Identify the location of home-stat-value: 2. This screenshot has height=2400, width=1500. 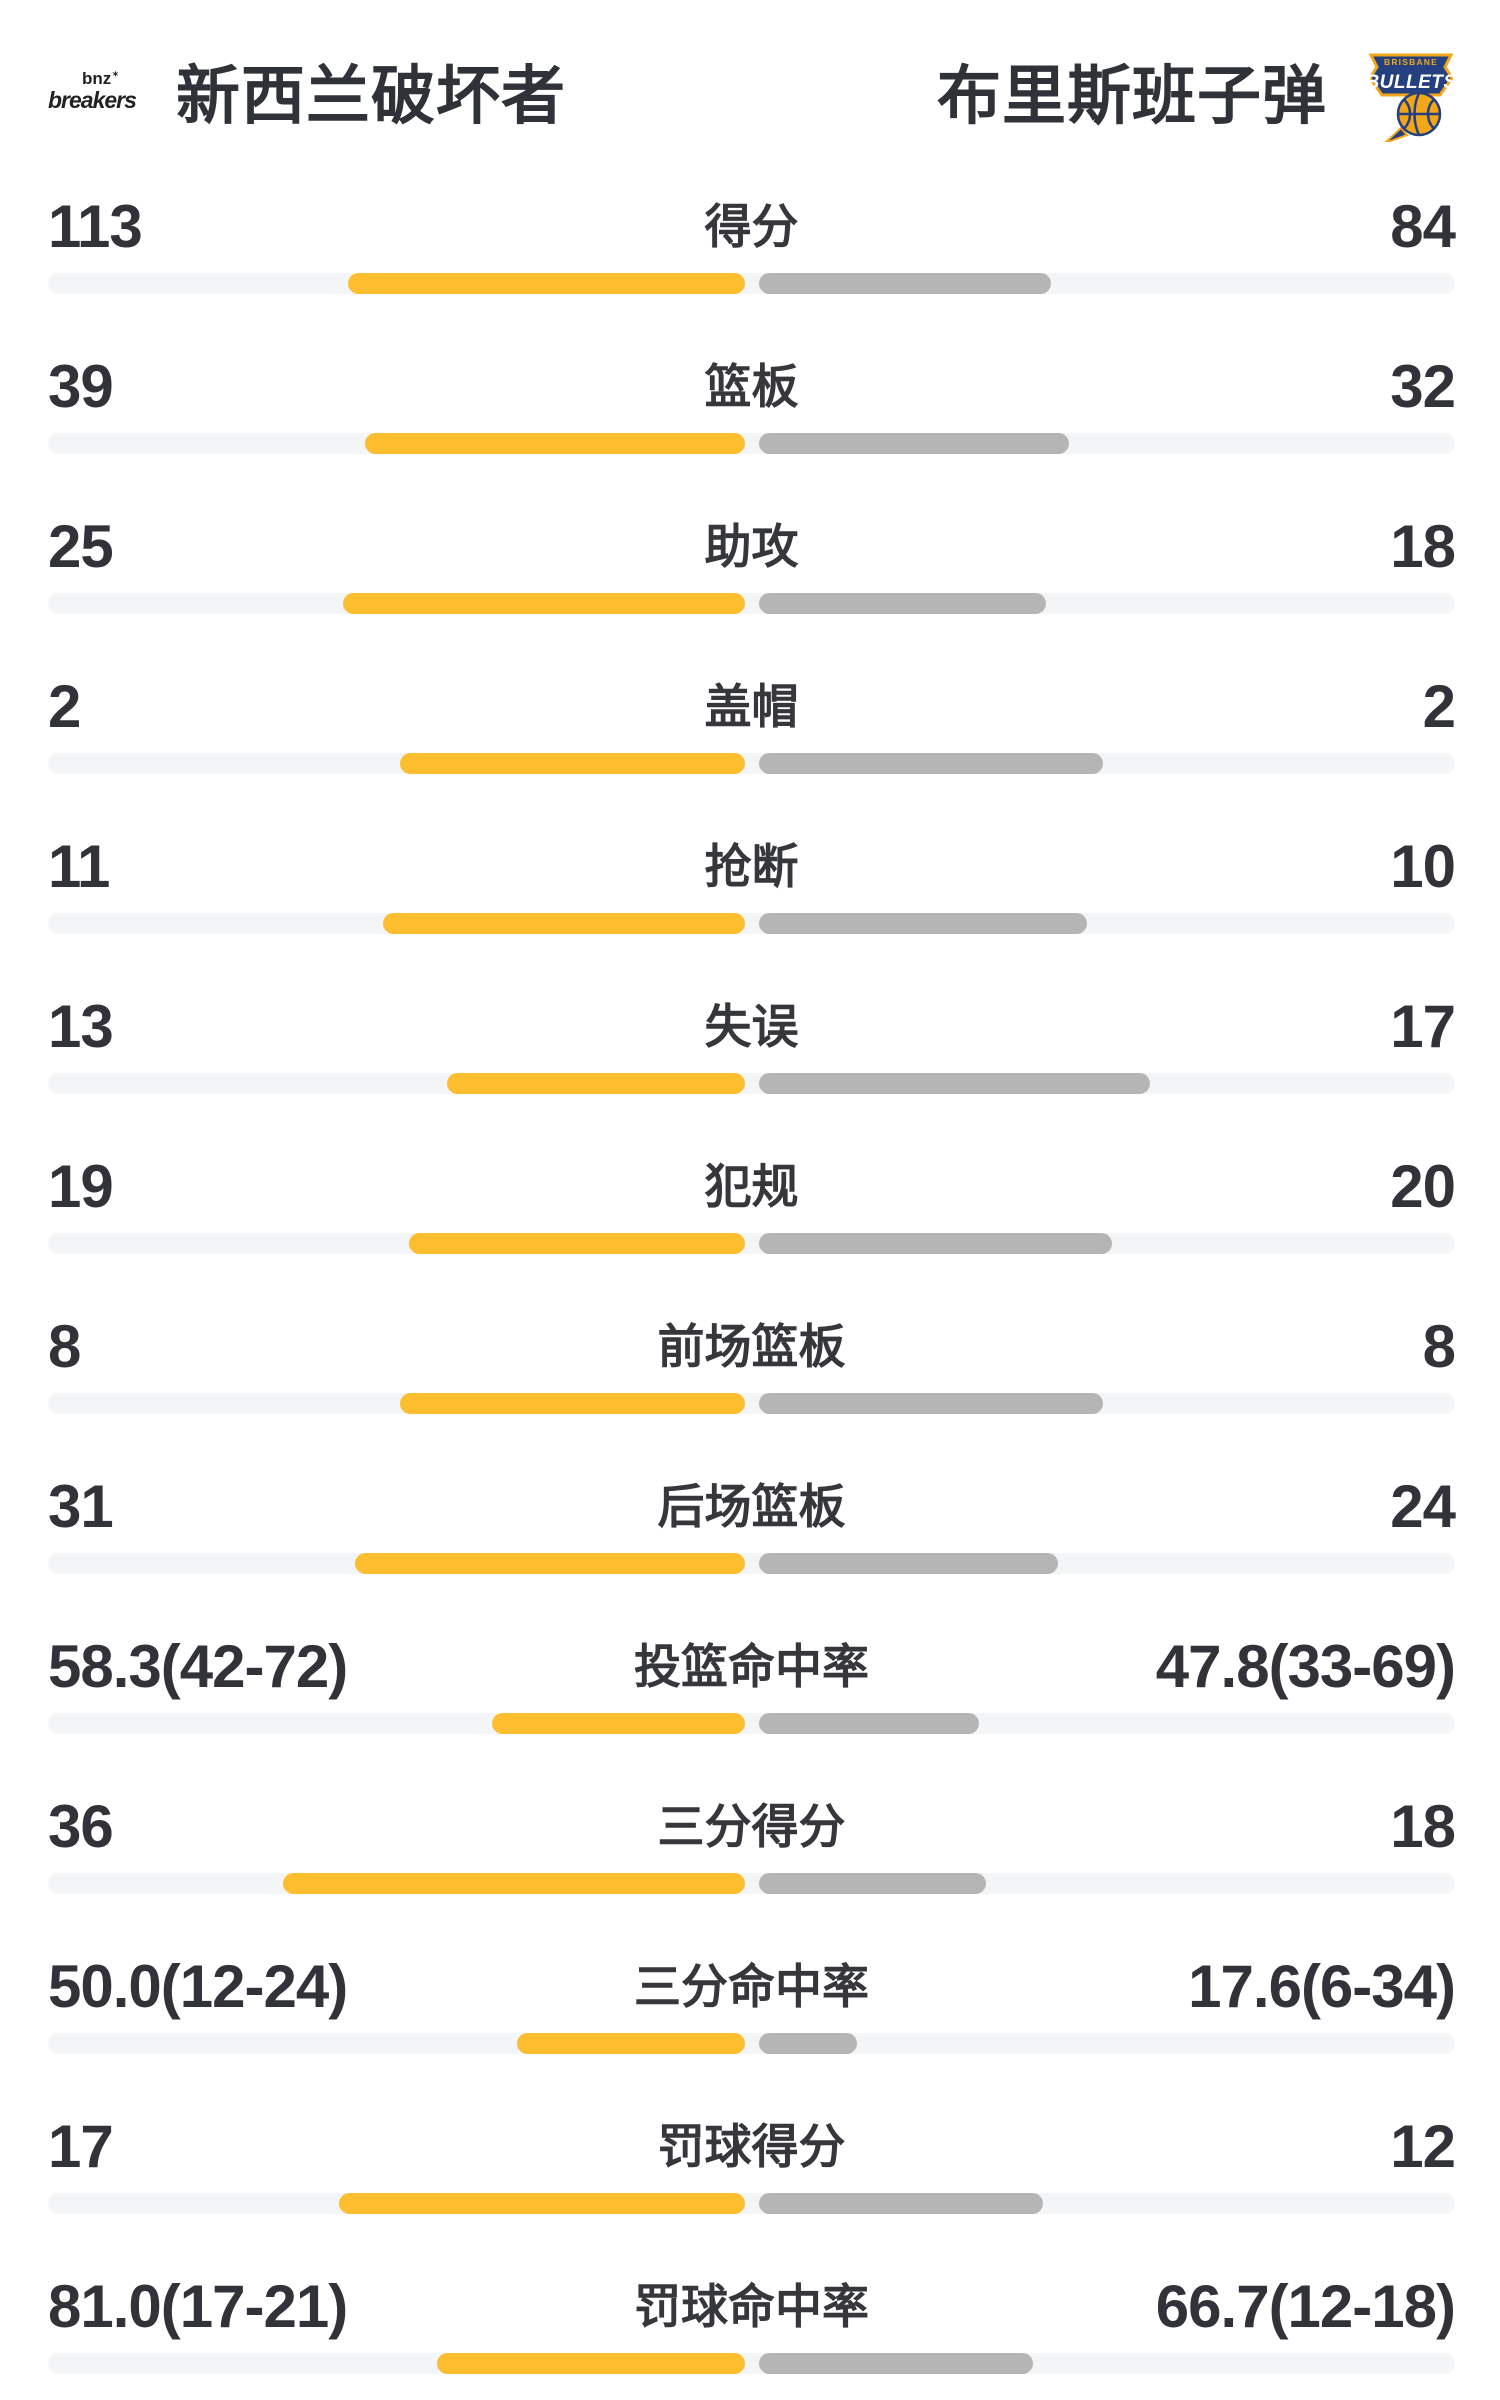
(64, 706).